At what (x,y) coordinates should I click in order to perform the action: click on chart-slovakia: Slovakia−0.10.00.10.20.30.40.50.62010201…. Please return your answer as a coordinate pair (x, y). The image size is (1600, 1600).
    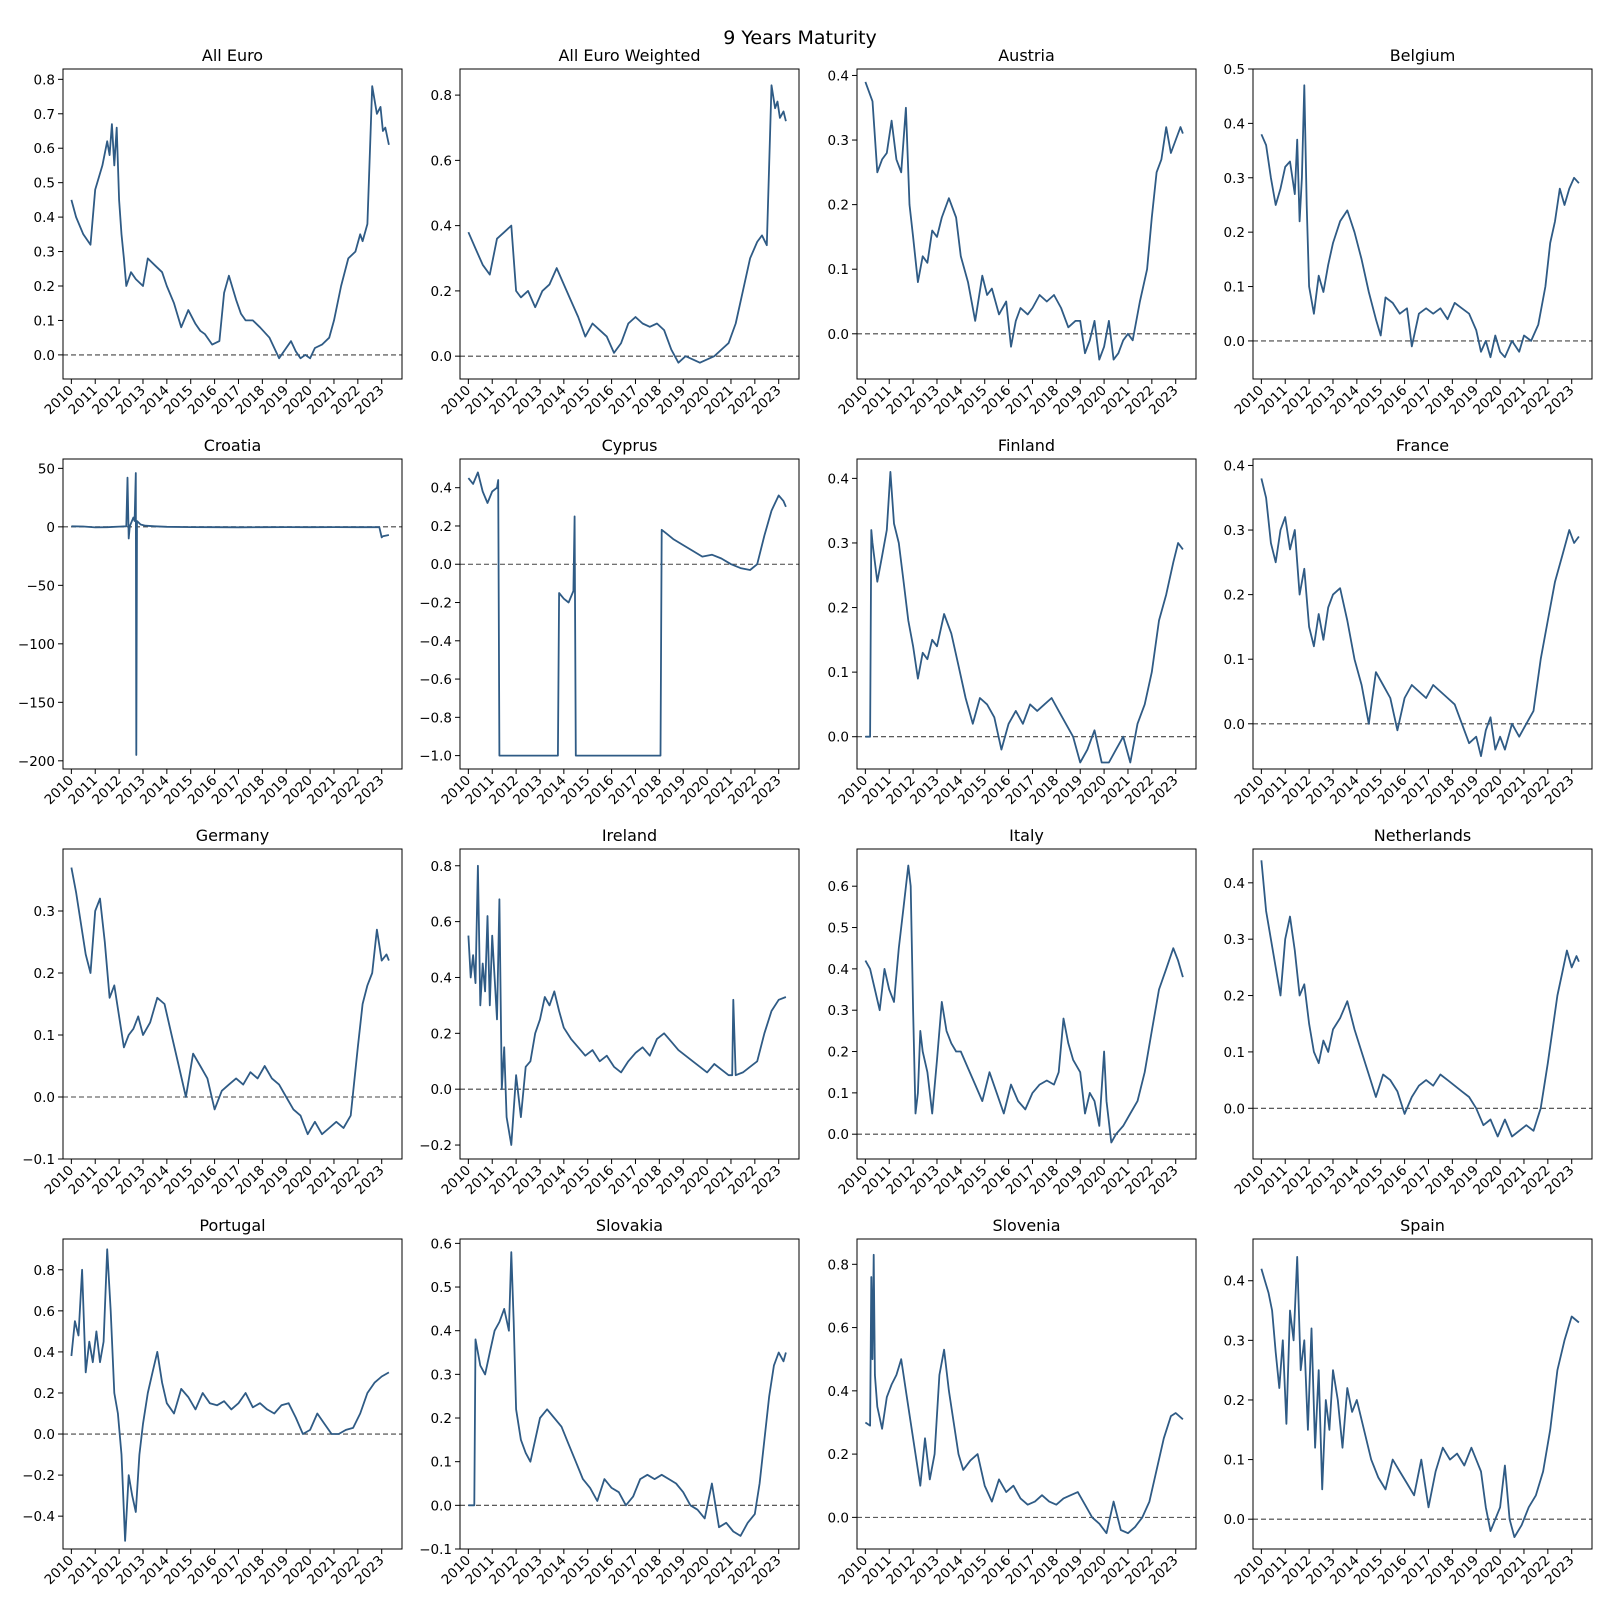
    Looking at the image, I should click on (609, 1402).